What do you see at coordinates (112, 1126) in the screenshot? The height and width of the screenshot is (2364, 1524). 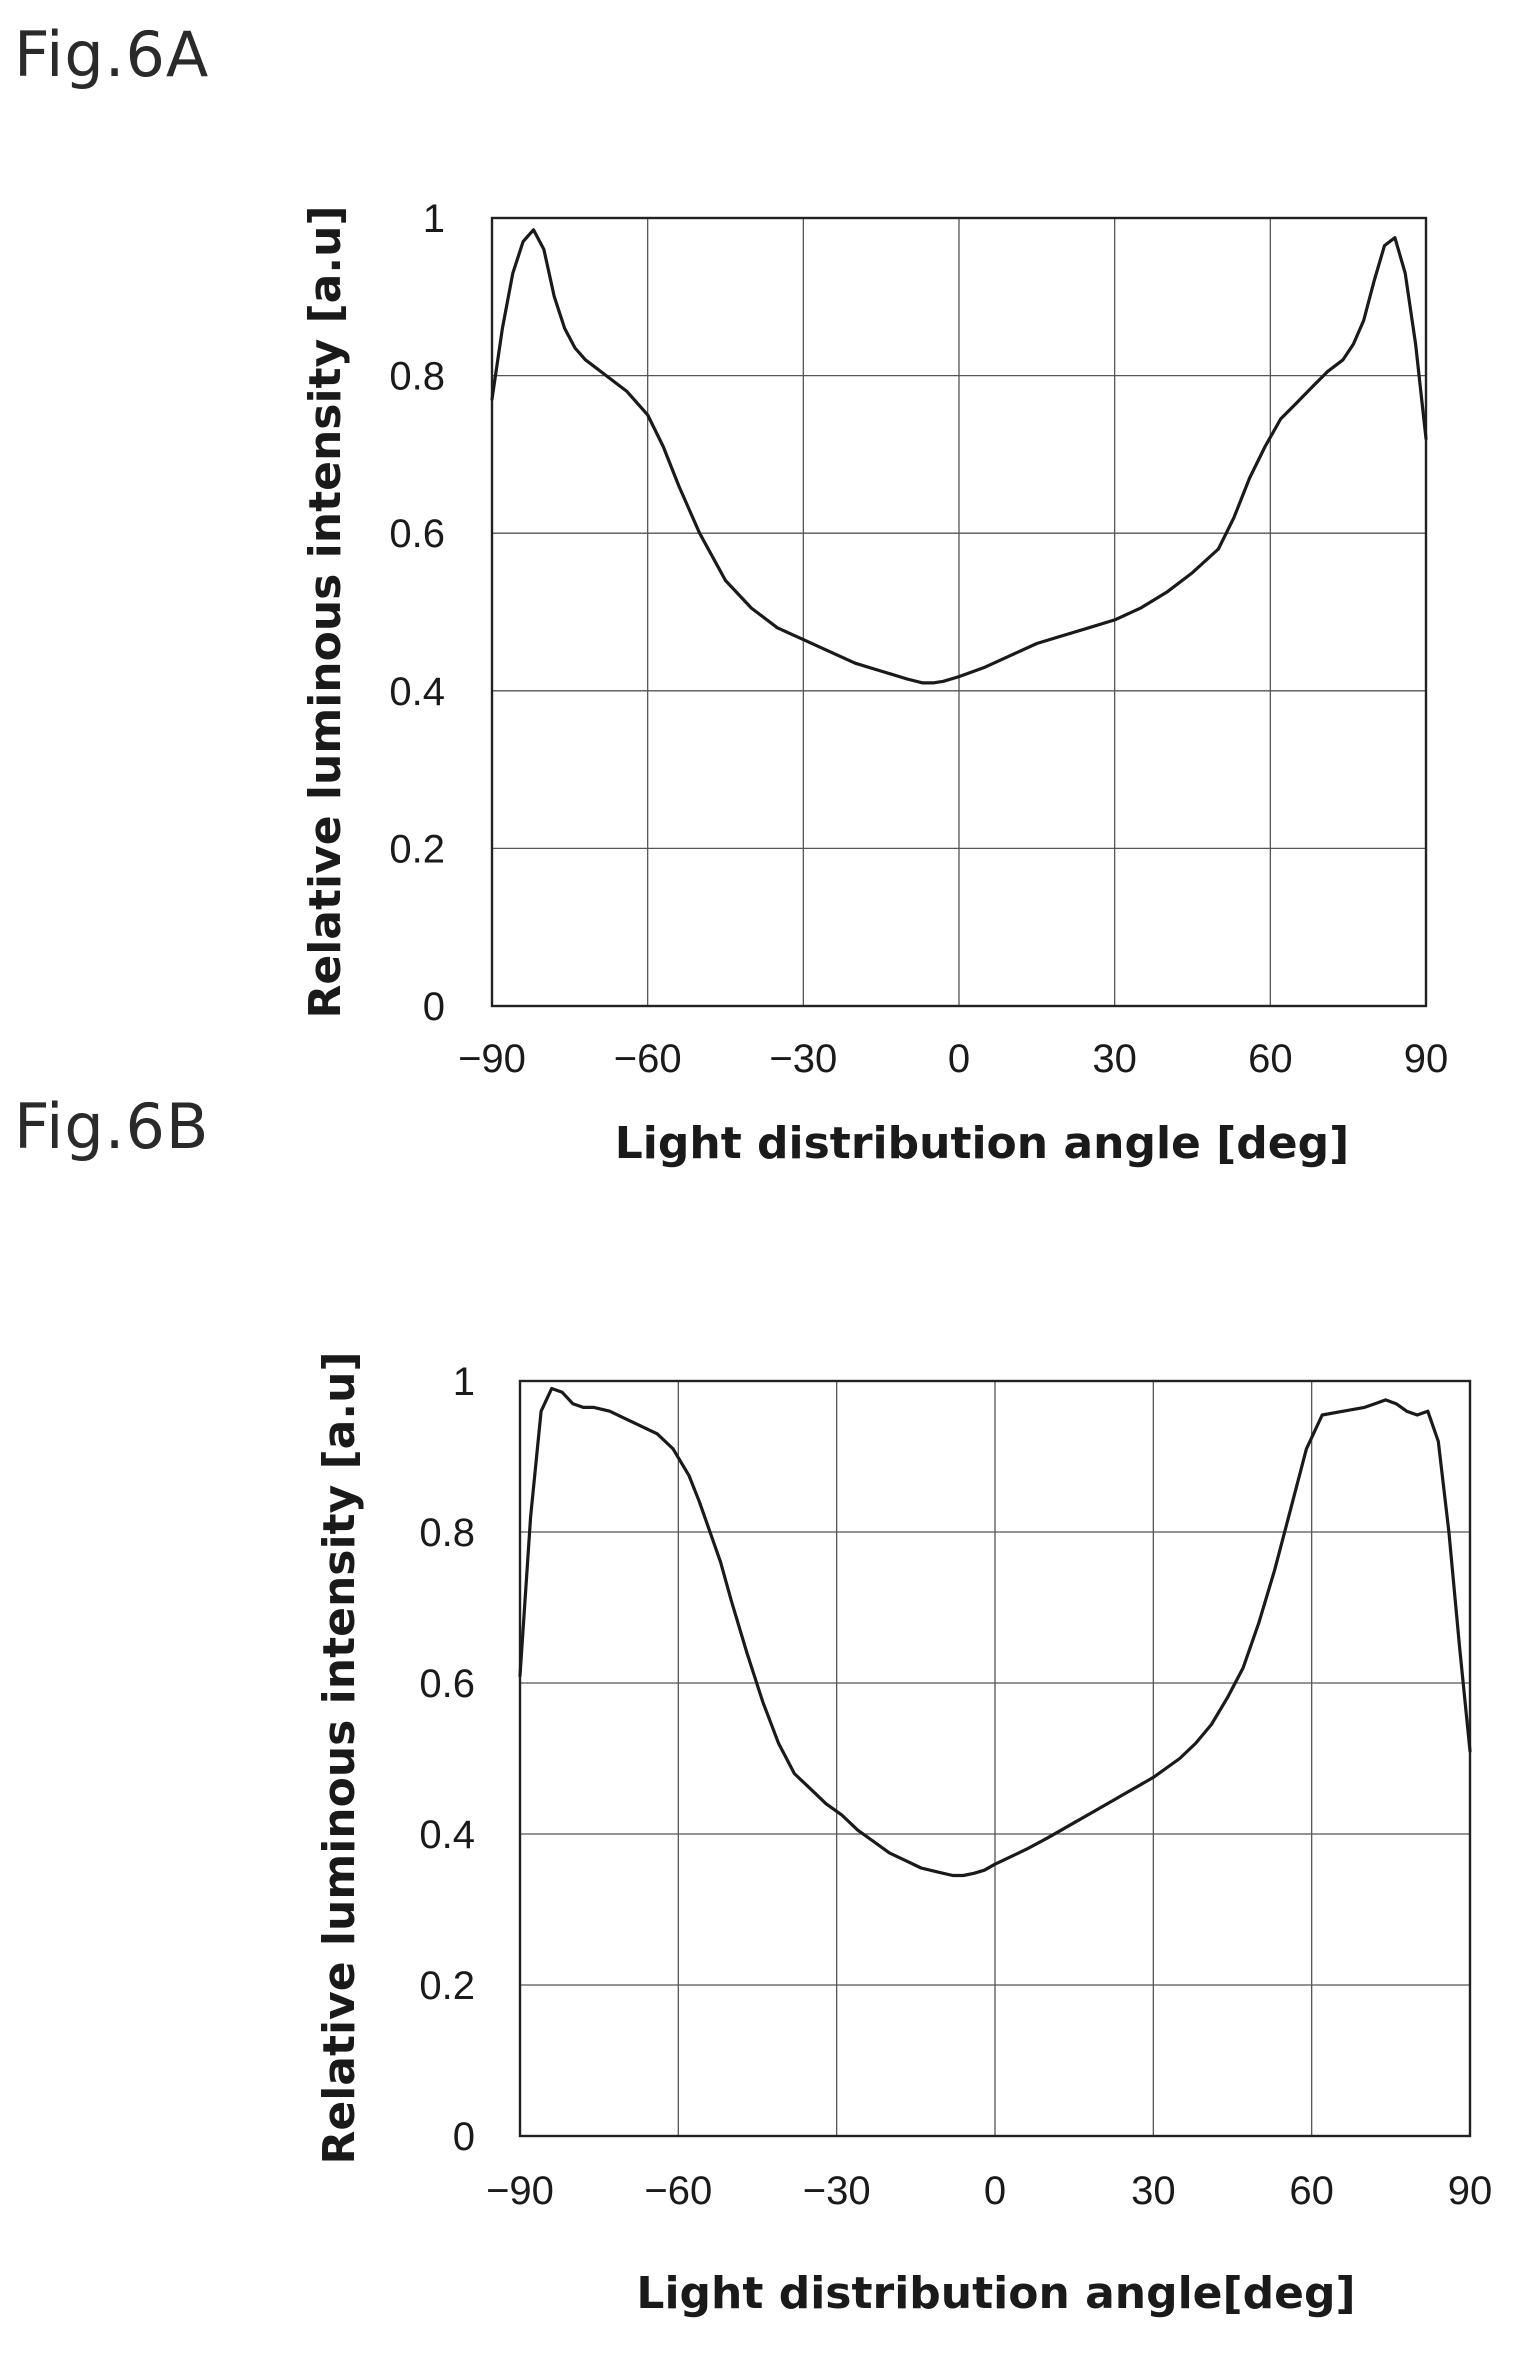 I see `figure-label-6b: Fig.6B` at bounding box center [112, 1126].